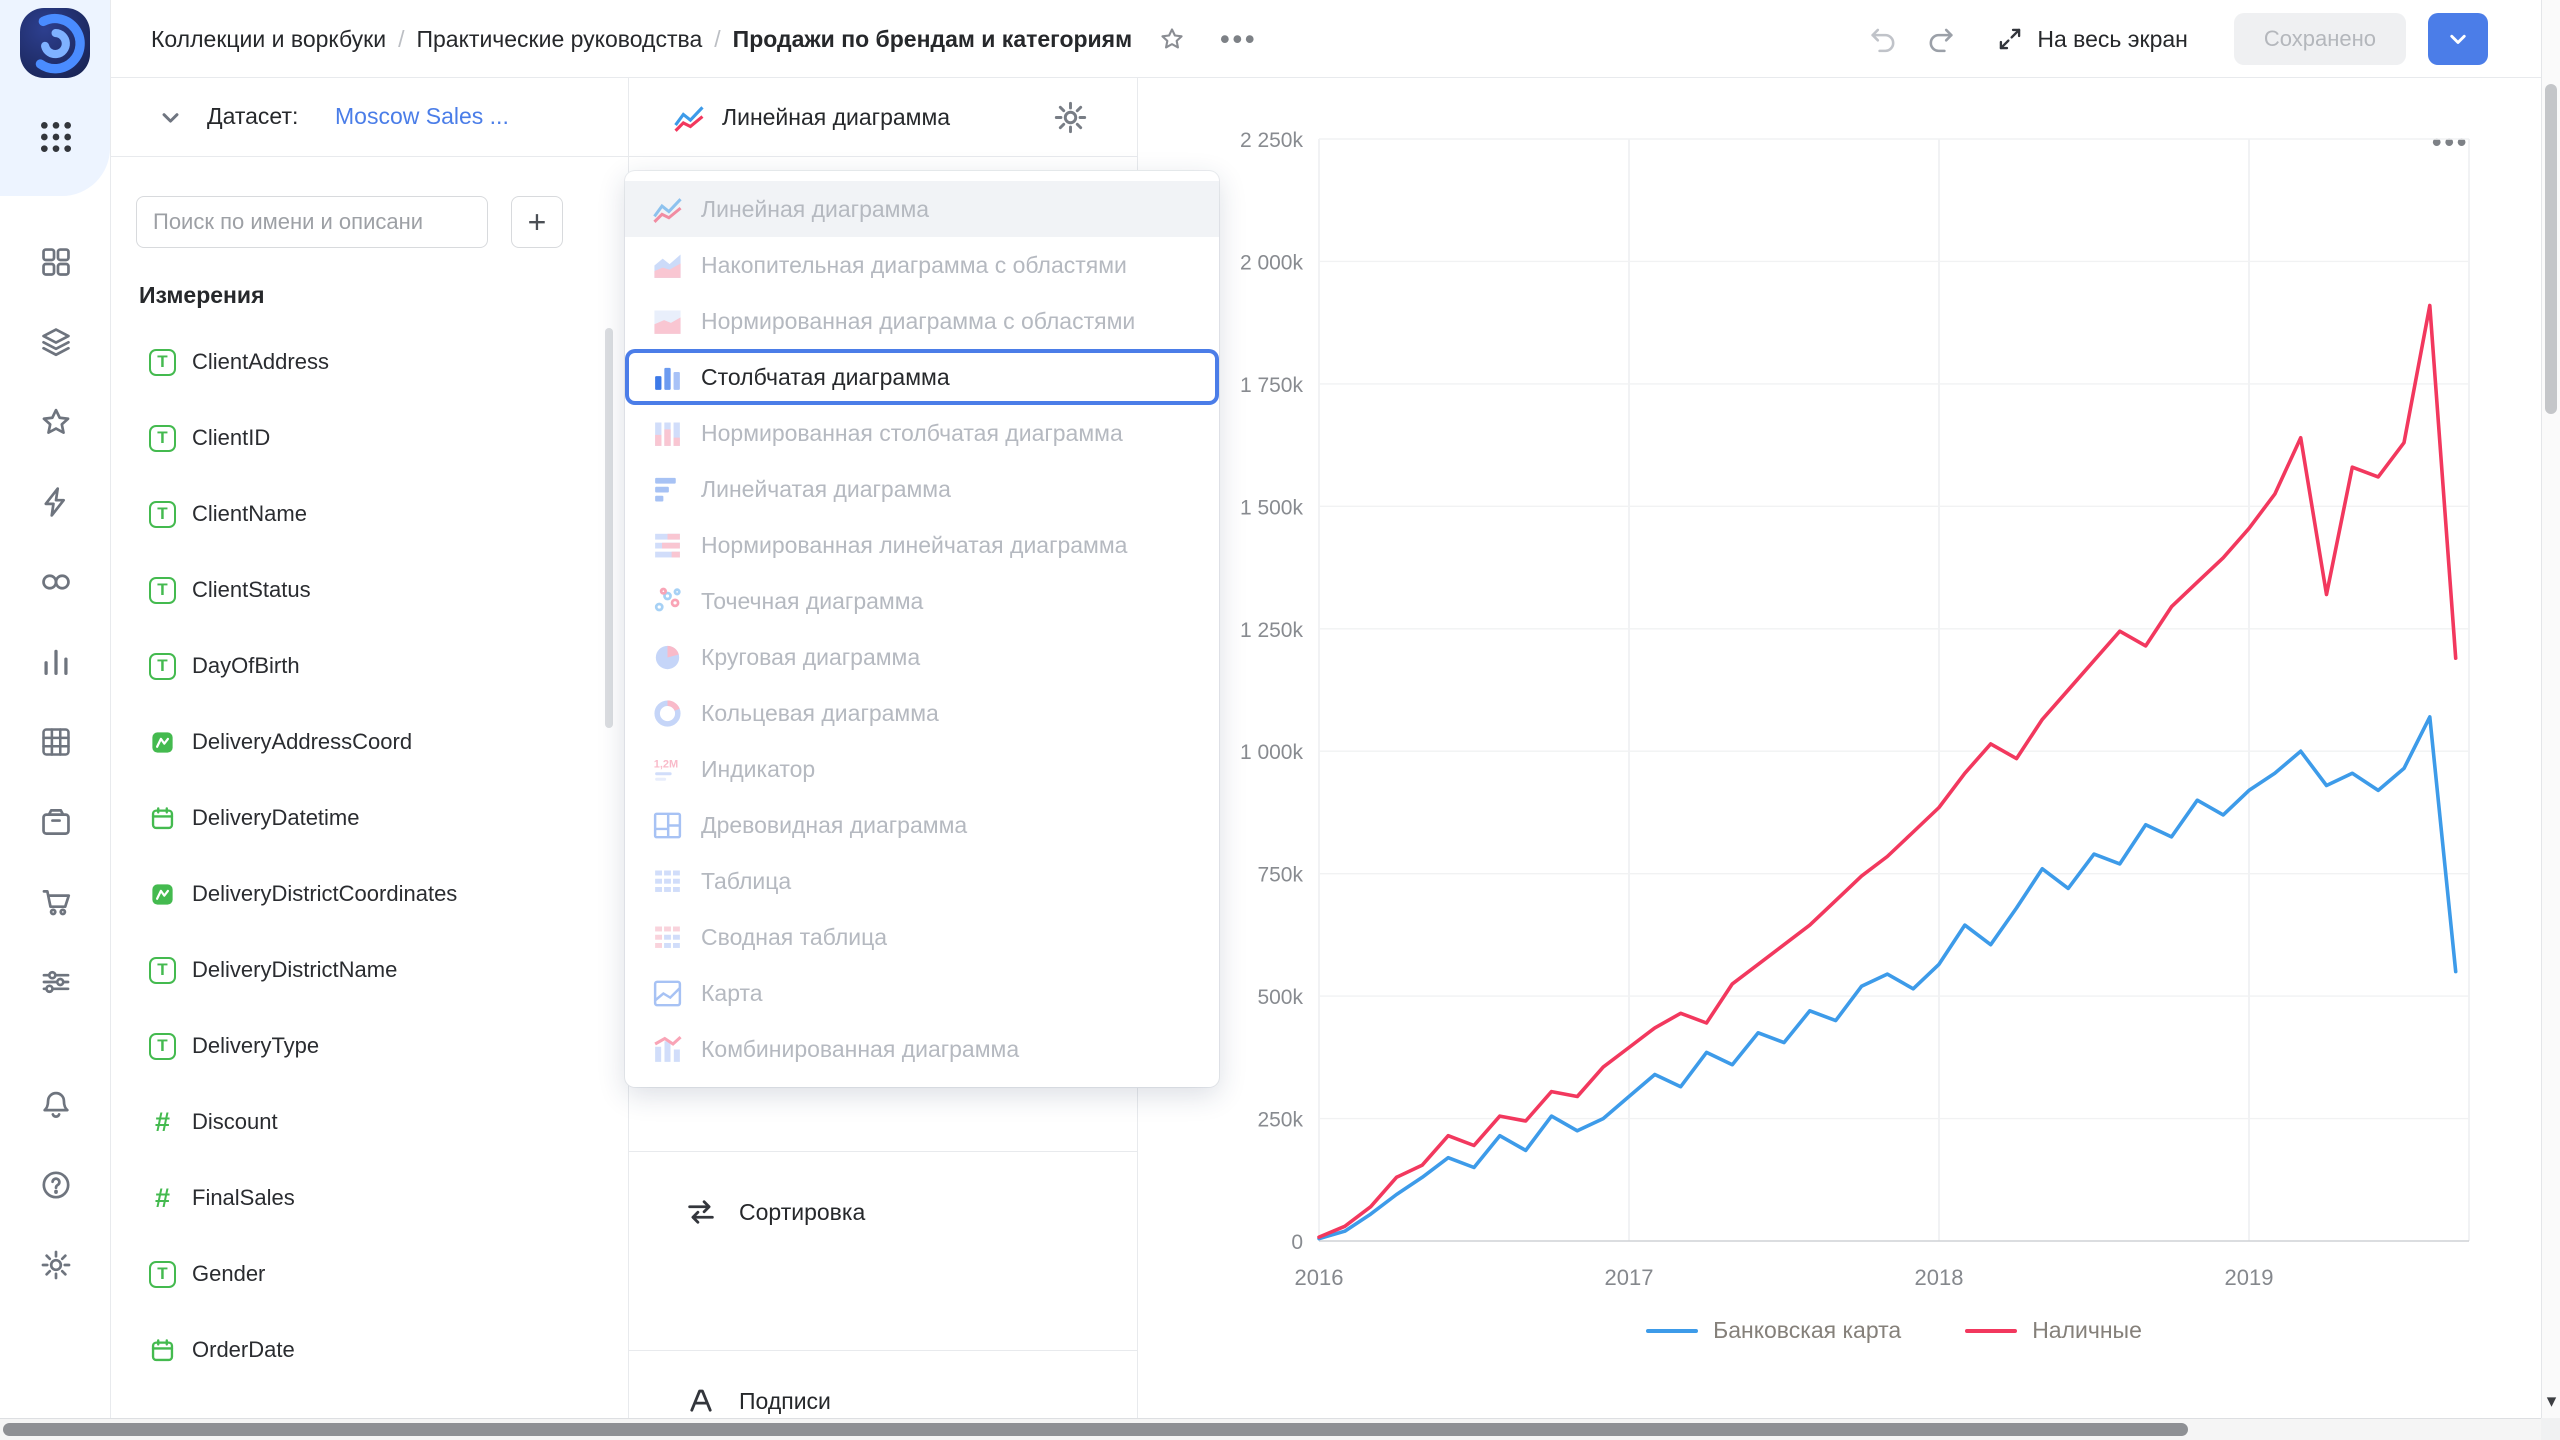  What do you see at coordinates (667, 825) in the screenshot?
I see `treemap-chart-icon` at bounding box center [667, 825].